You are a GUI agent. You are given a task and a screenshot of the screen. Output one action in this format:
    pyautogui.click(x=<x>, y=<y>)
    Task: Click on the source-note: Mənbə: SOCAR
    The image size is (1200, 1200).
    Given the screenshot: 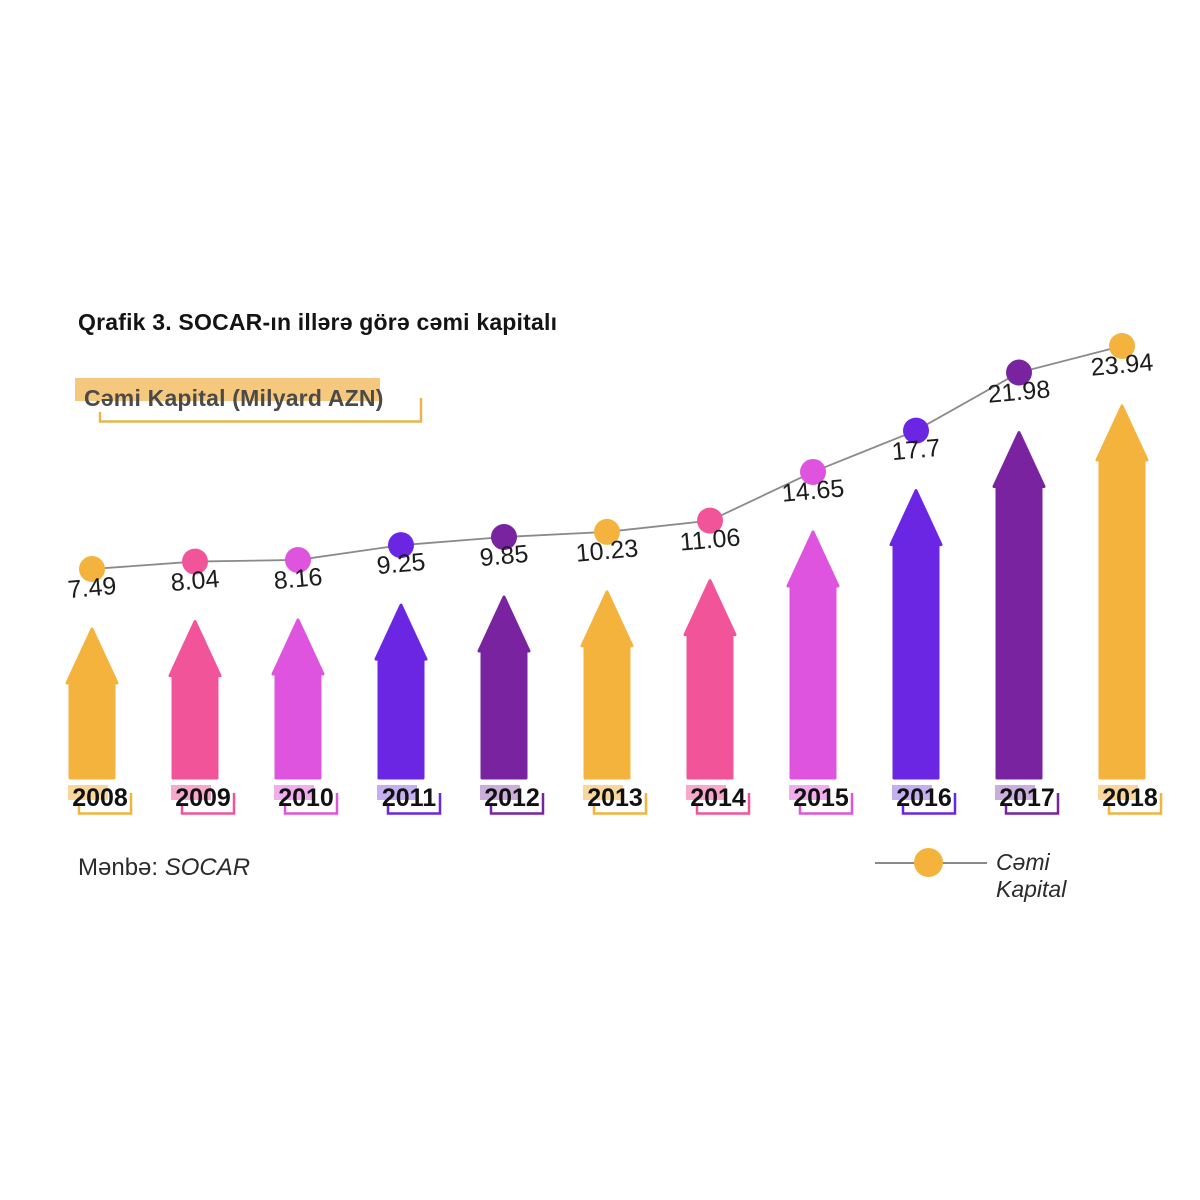 What is the action you would take?
    pyautogui.click(x=164, y=868)
    